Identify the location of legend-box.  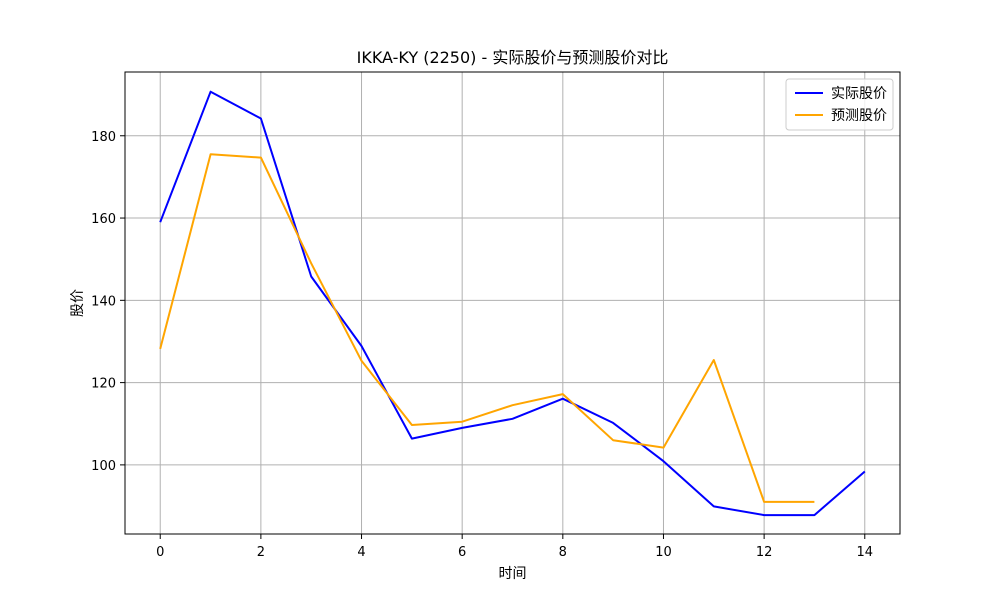
(839, 104).